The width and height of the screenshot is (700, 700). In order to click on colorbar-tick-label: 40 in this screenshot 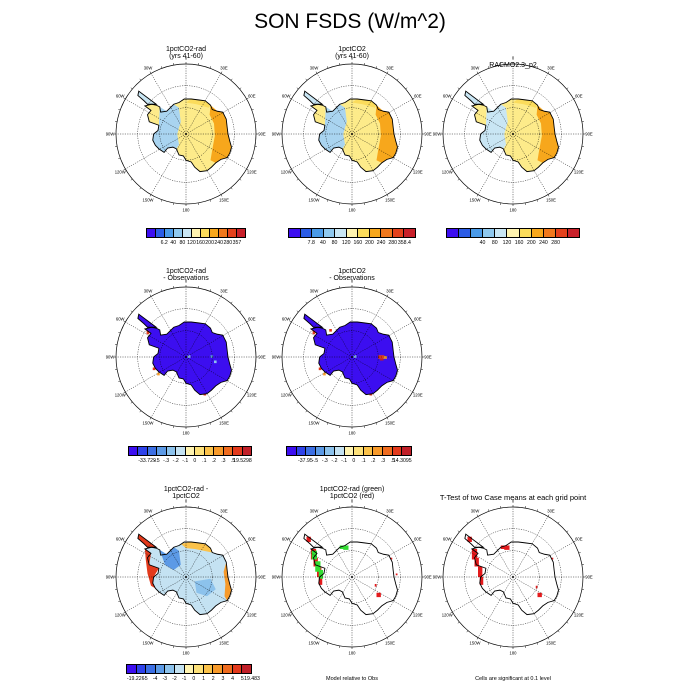, I will do `click(482, 243)`.